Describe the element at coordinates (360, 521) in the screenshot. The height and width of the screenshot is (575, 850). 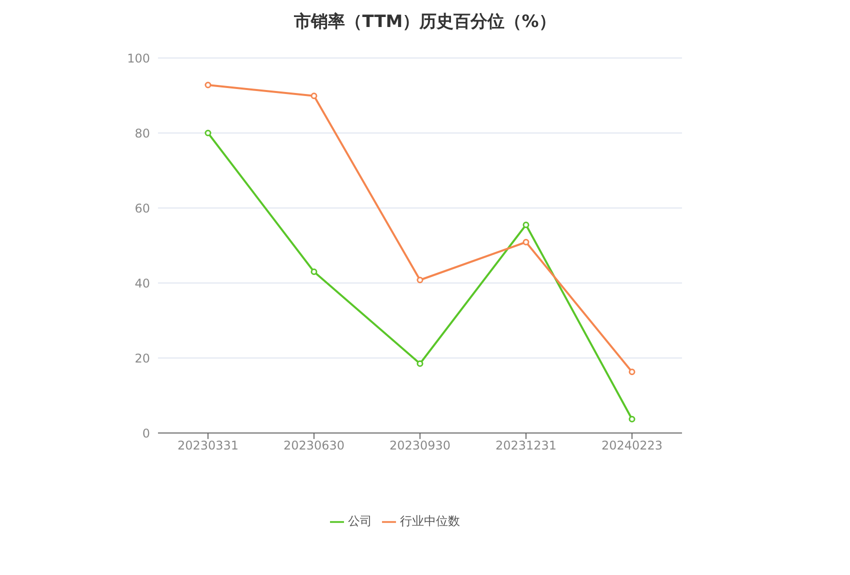
I see `legend-label: 公司` at that location.